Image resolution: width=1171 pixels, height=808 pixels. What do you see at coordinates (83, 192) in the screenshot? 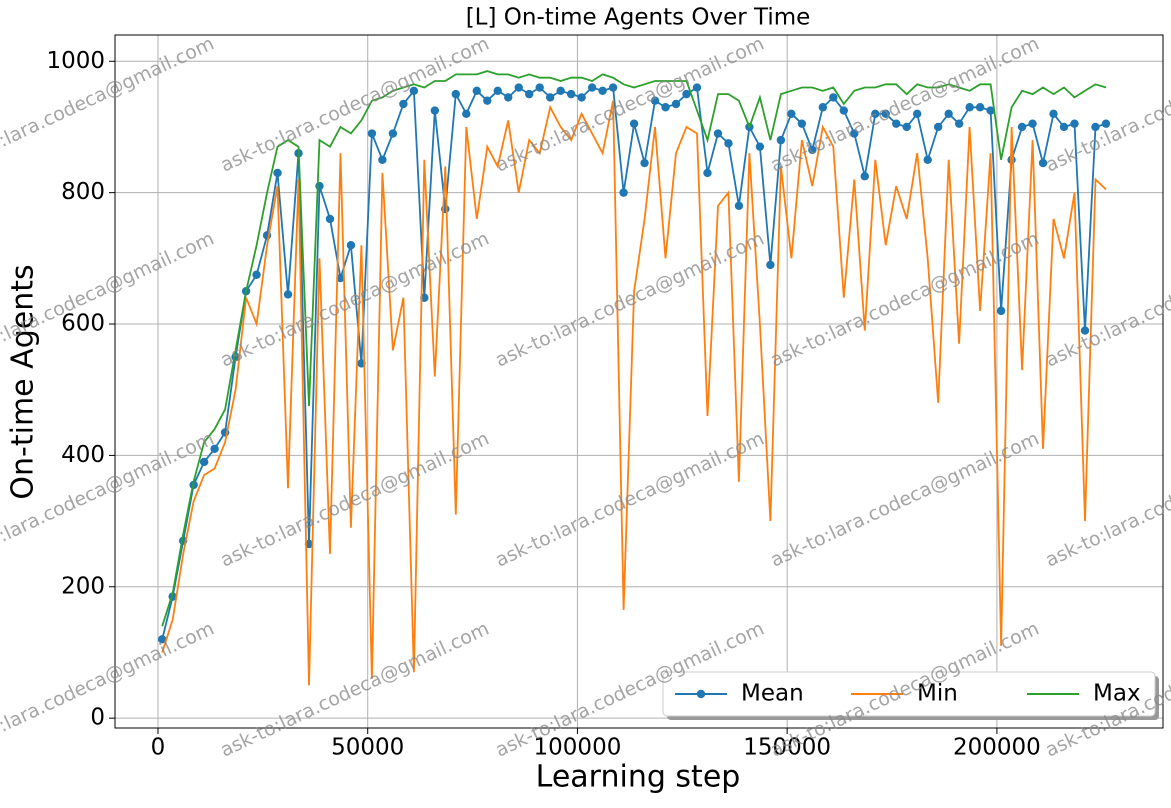
I see `y-tick-label: 800` at bounding box center [83, 192].